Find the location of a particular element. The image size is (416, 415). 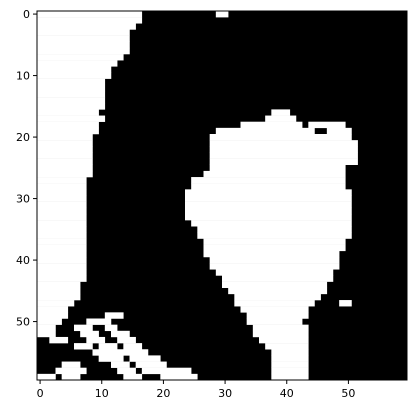

y-tick-label: 40 is located at coordinates (23, 260).